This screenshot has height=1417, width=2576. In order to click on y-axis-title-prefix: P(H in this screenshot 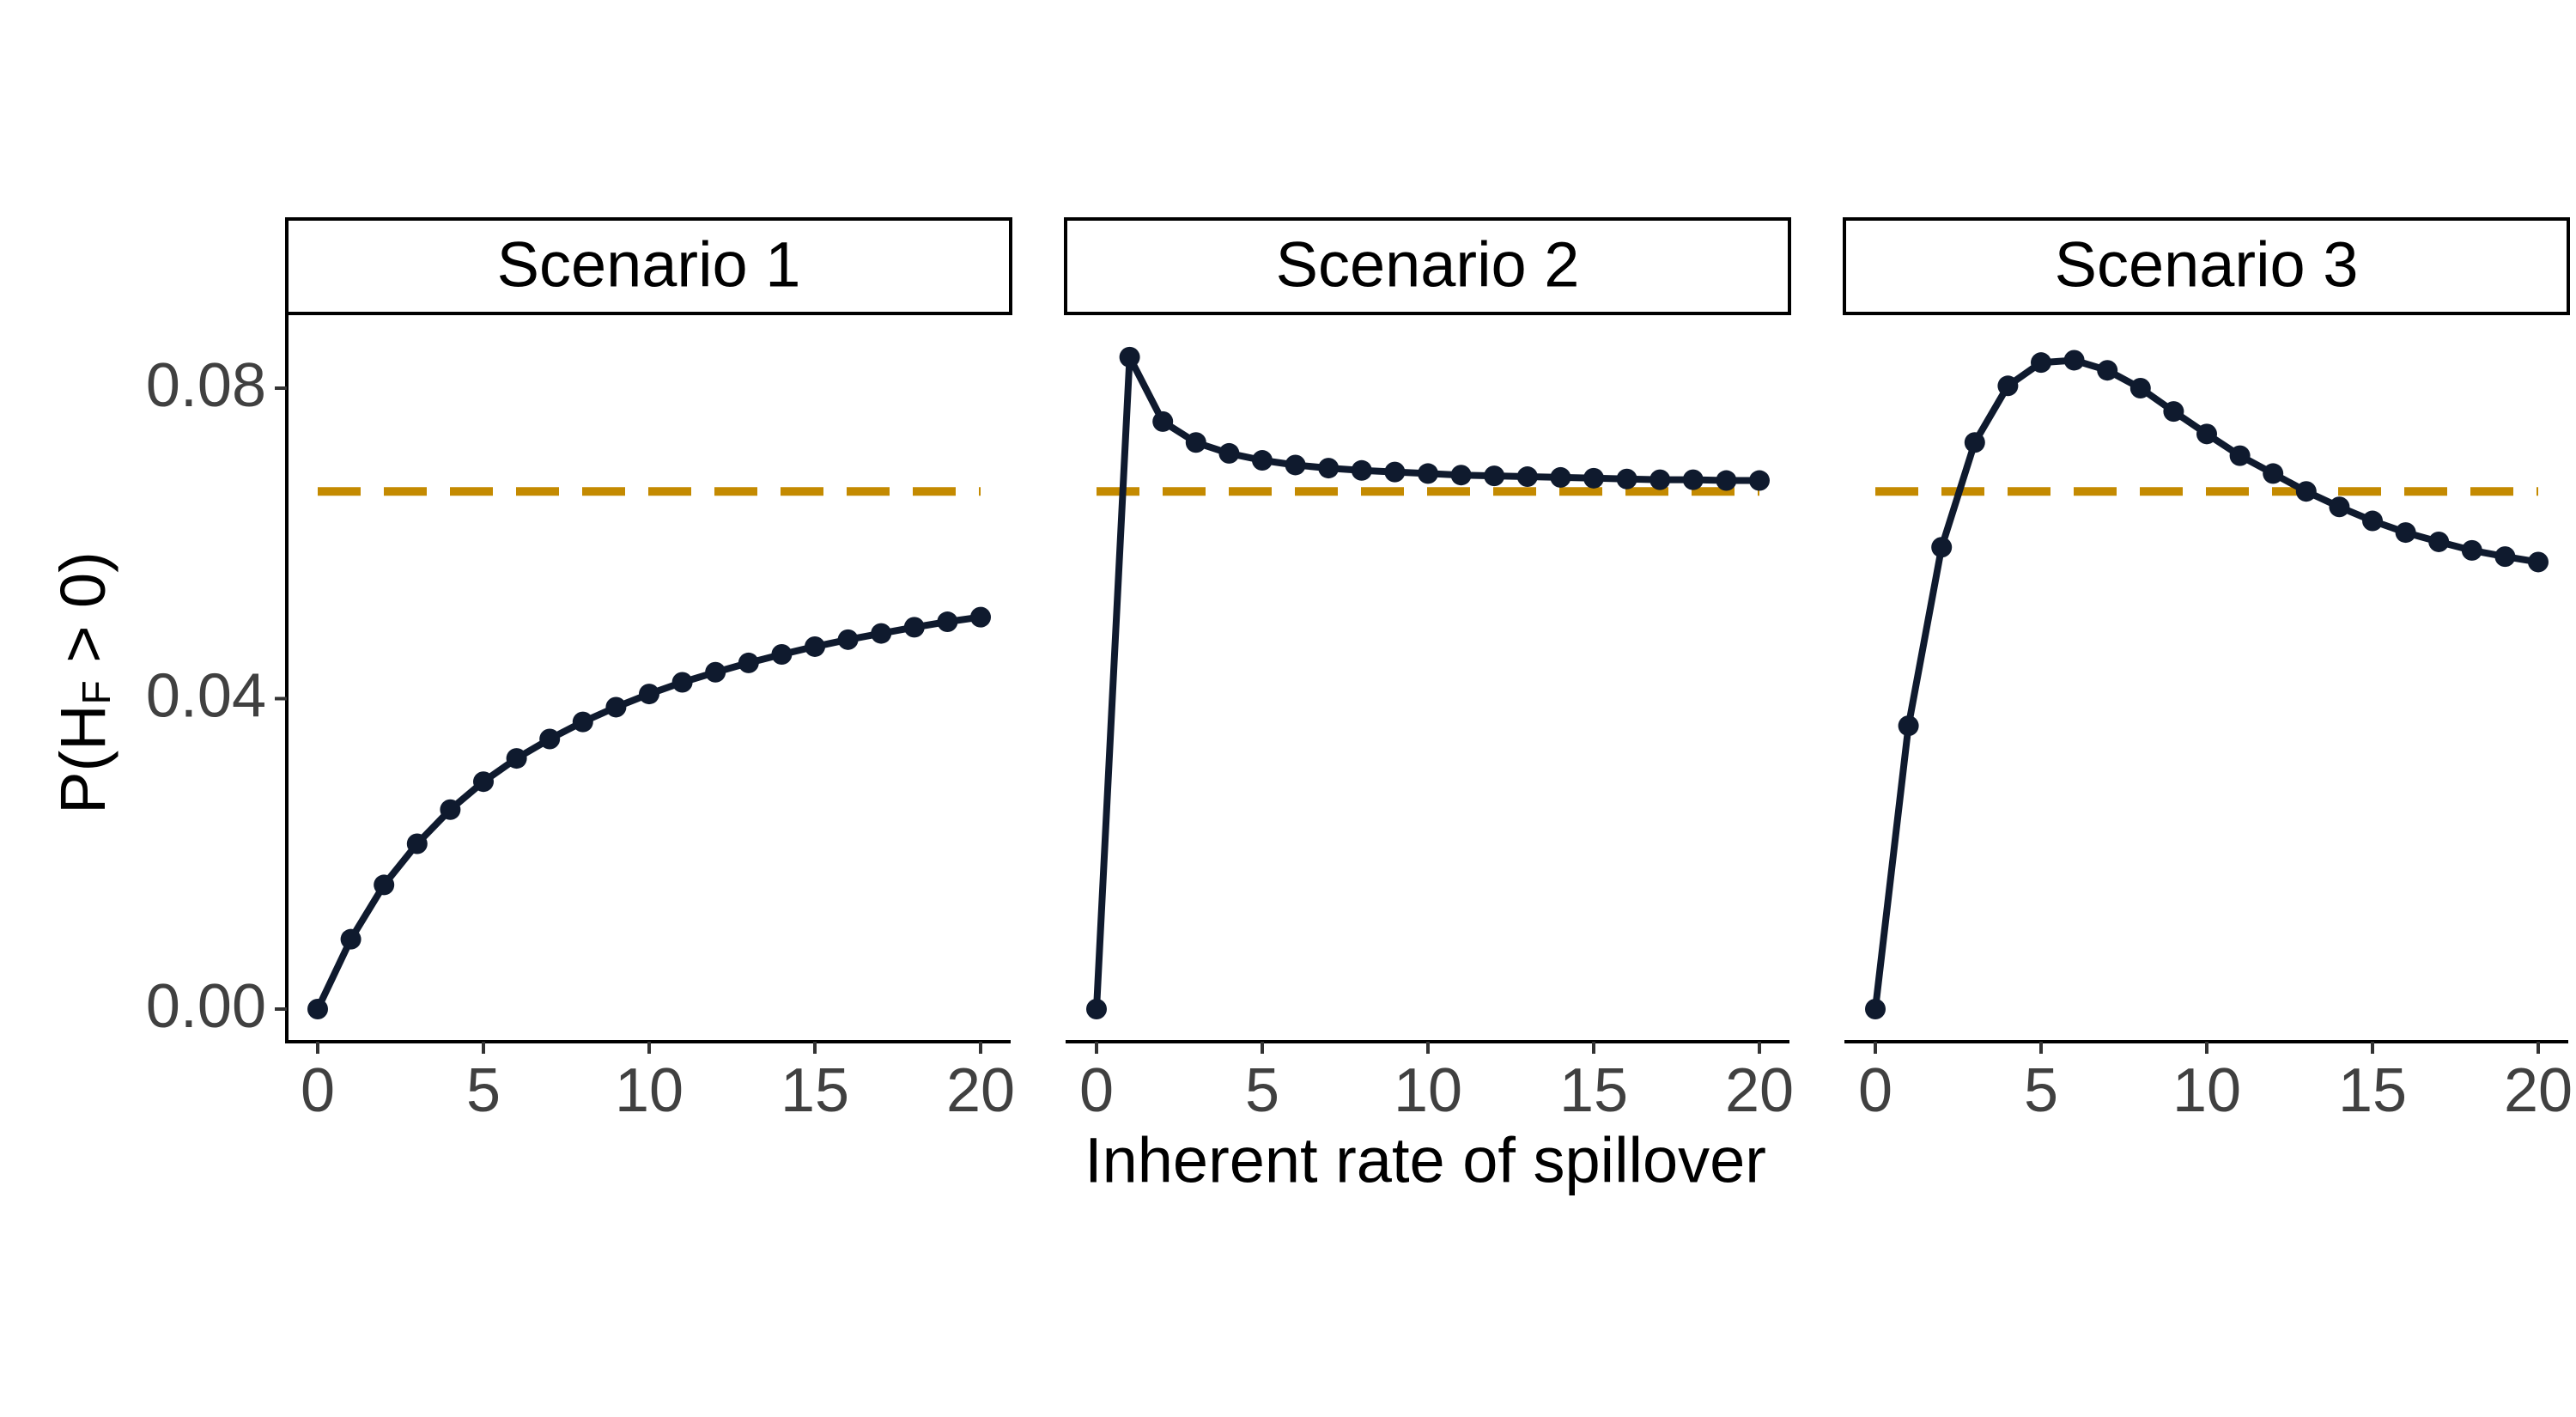, I will do `click(82, 758)`.